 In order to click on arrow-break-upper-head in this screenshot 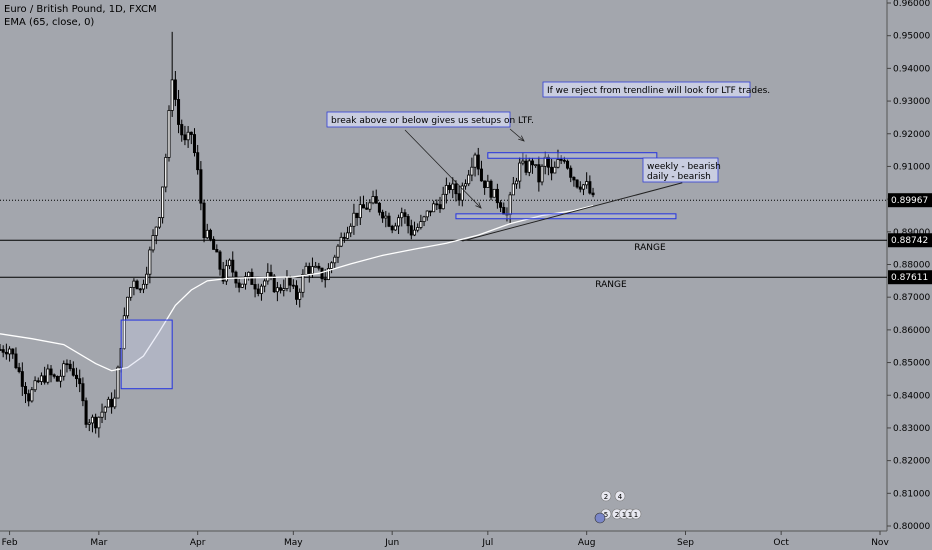, I will do `click(521, 138)`.